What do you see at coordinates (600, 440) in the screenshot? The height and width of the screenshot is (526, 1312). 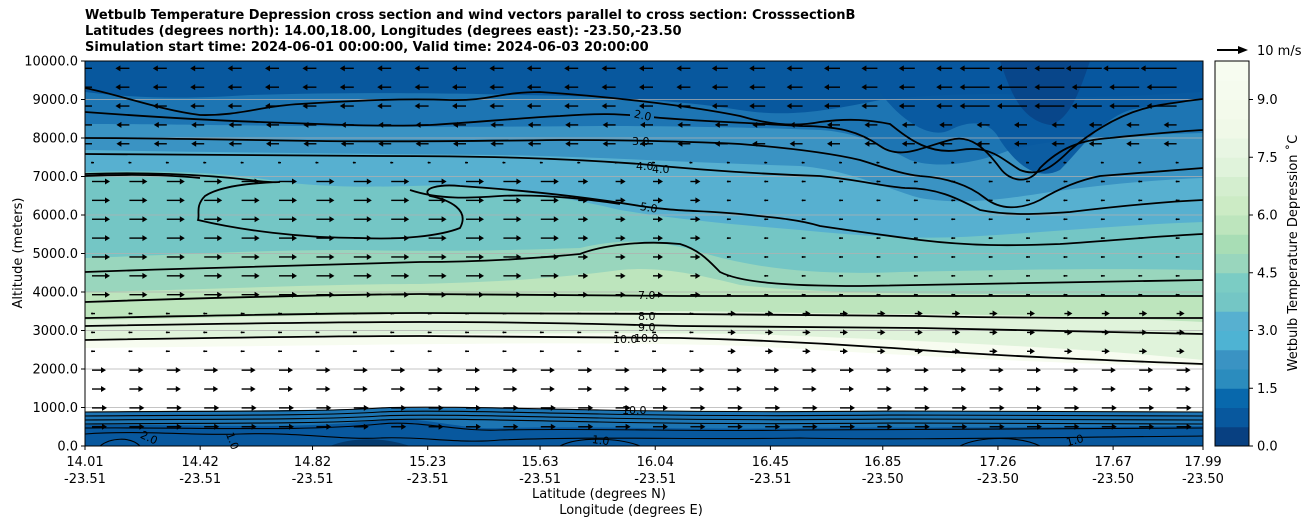 I see `contour-label-1a: 1.0` at bounding box center [600, 440].